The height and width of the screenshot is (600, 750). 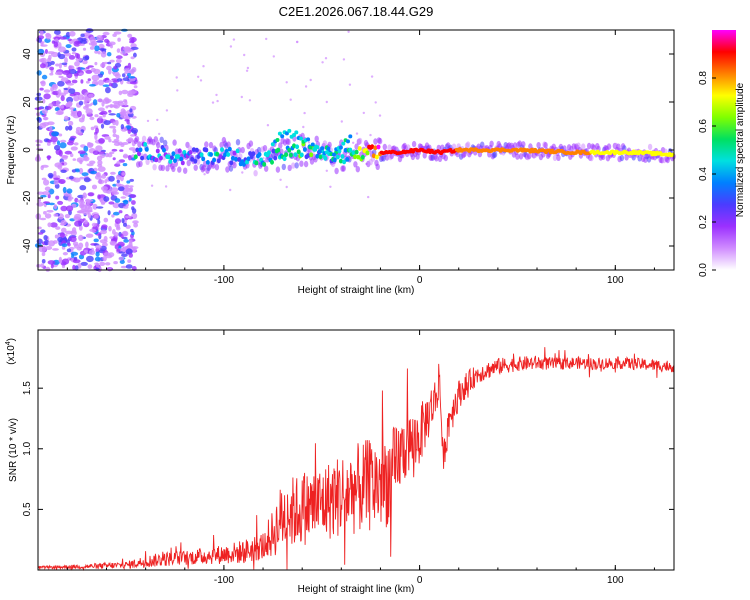 I want to click on snr-x-axis-label: Height of straight line (km), so click(x=356, y=589).